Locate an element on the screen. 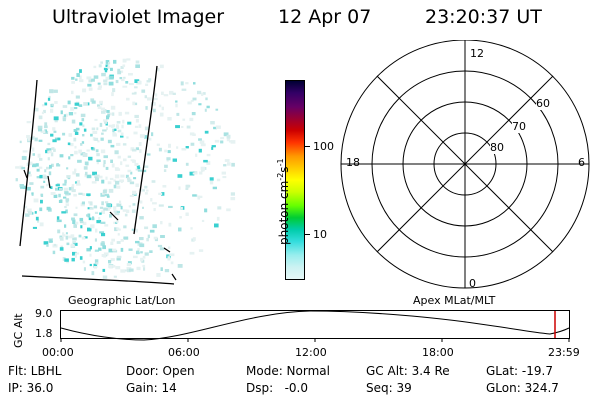 The height and width of the screenshot is (400, 600). mlt-label-noon: 12 is located at coordinates (477, 53).